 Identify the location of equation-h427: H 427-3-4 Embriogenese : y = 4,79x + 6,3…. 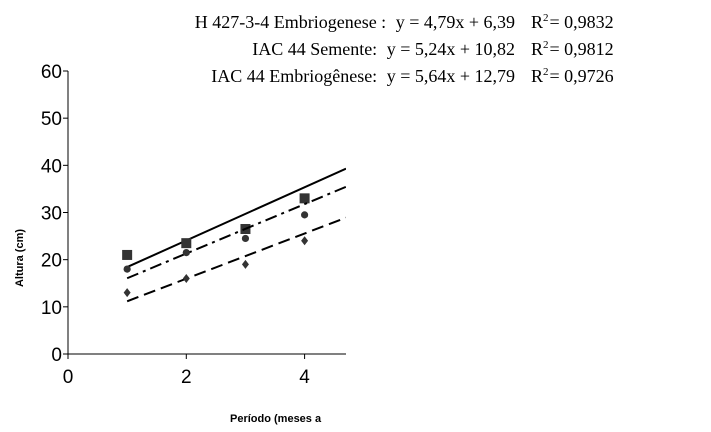
(404, 22).